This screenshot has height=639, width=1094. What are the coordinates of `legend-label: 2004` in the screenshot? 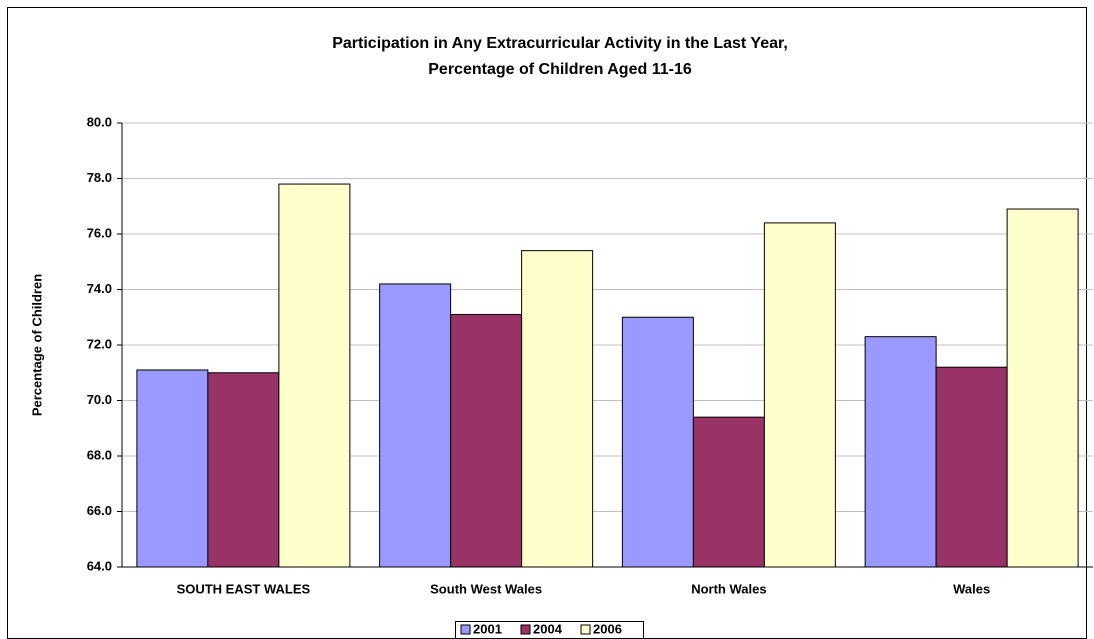 It's located at (548, 628).